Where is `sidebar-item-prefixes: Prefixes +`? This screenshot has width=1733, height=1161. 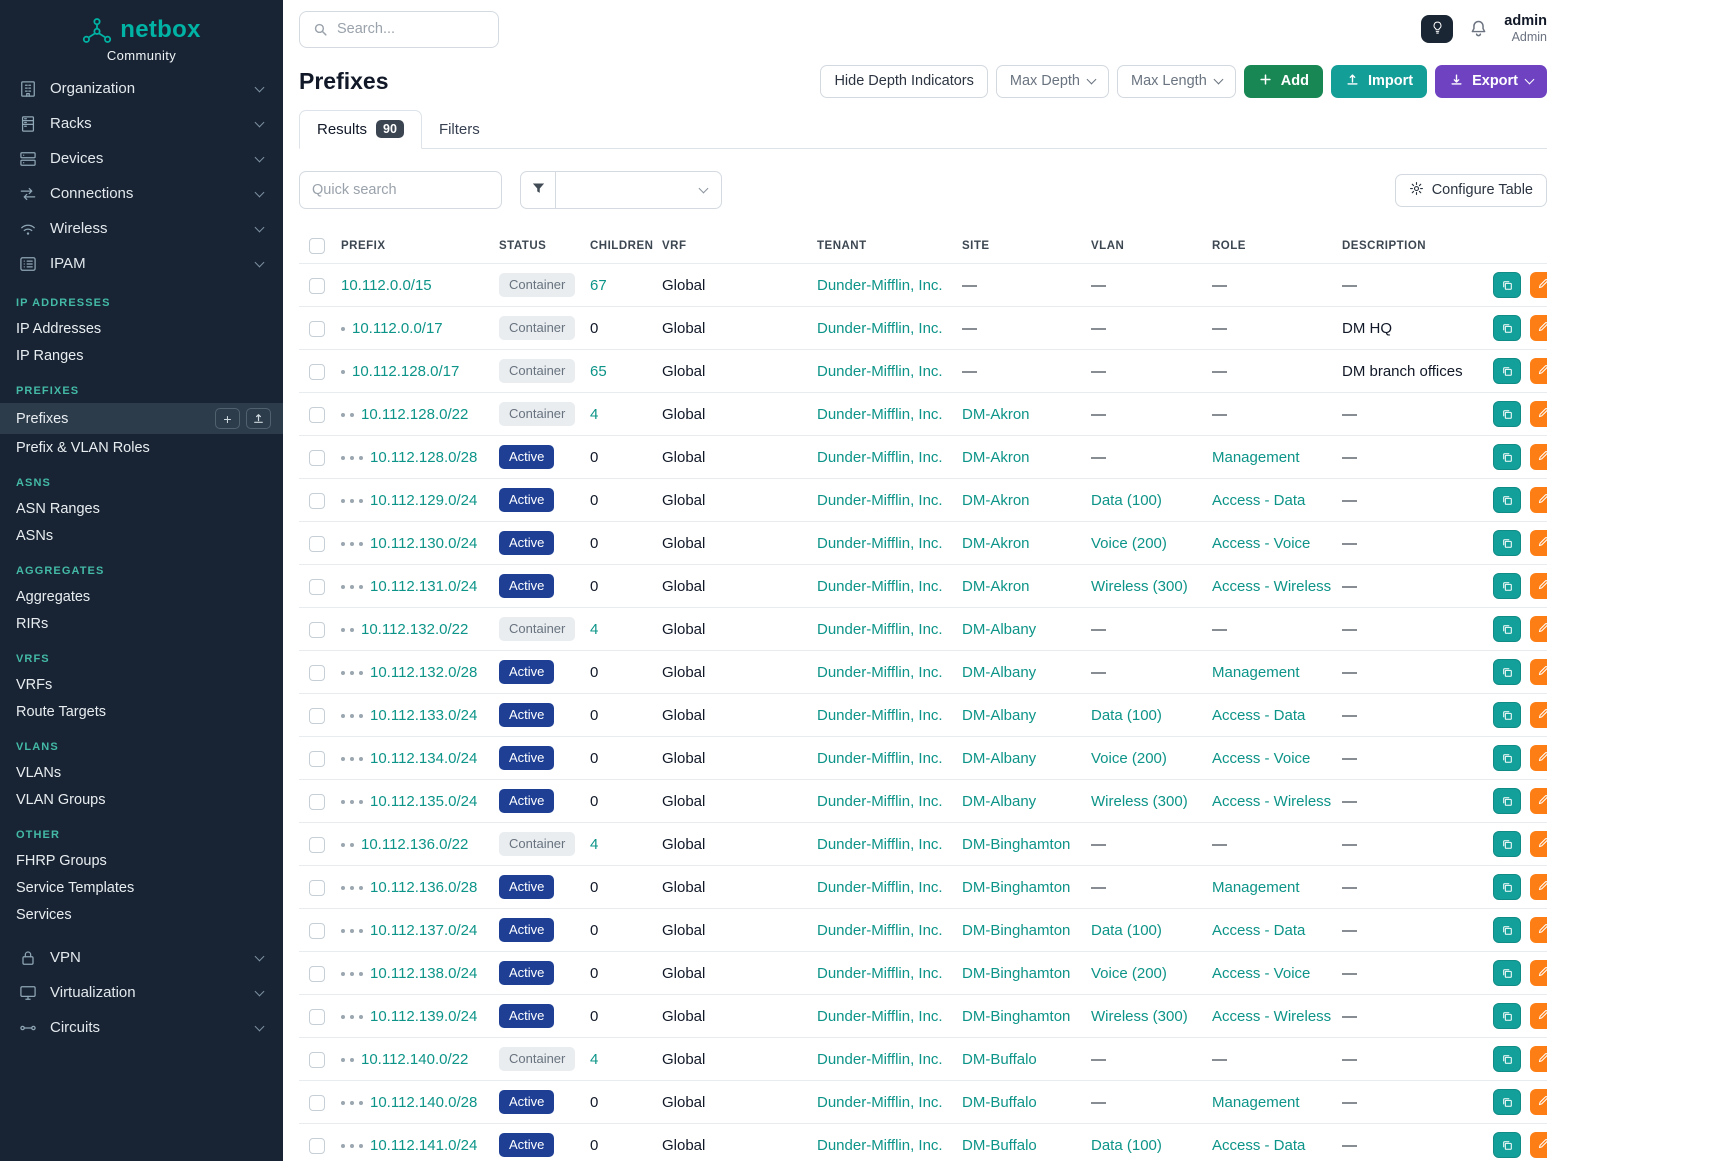
sidebar-item-prefixes: Prefixes + is located at coordinates (141, 418).